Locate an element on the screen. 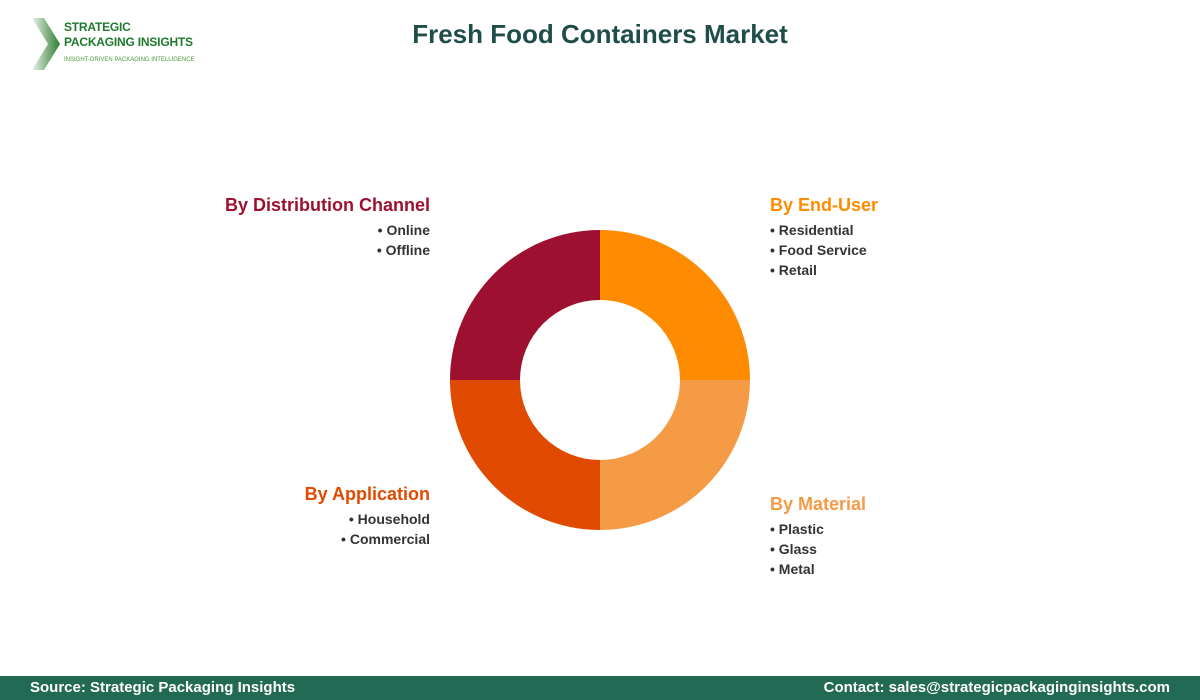 Image resolution: width=1200 pixels, height=700 pixels. segment-label: By Material is located at coordinates (818, 504).